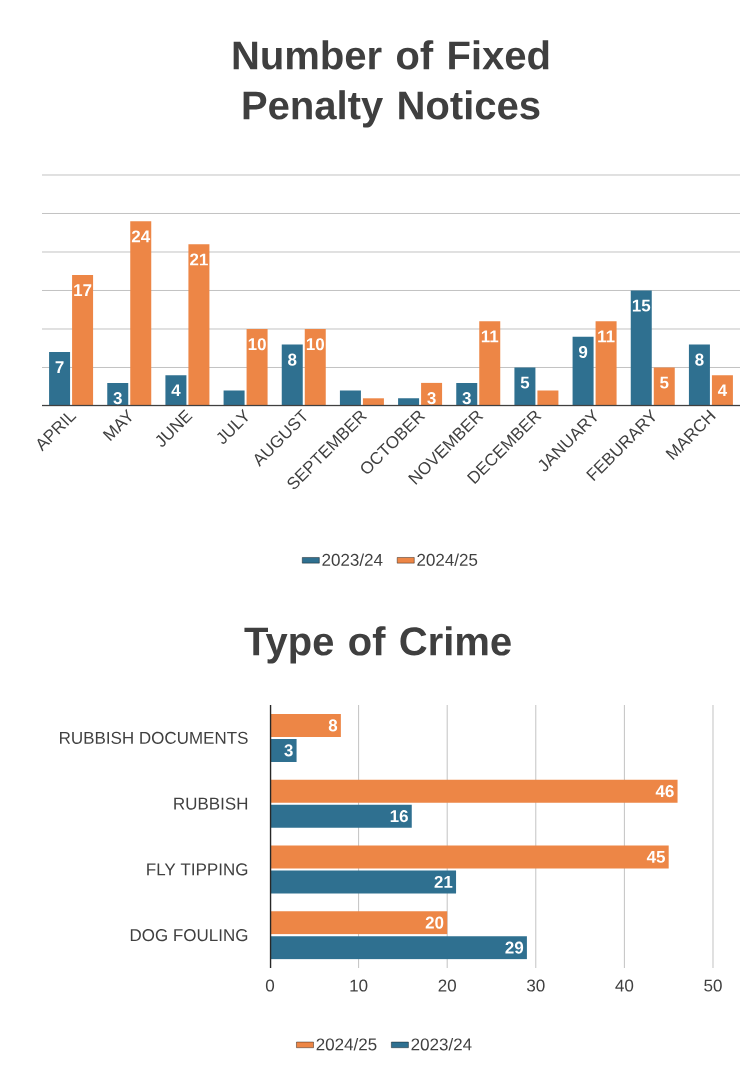 The width and height of the screenshot is (756, 1088). I want to click on data-label: 29, so click(514, 947).